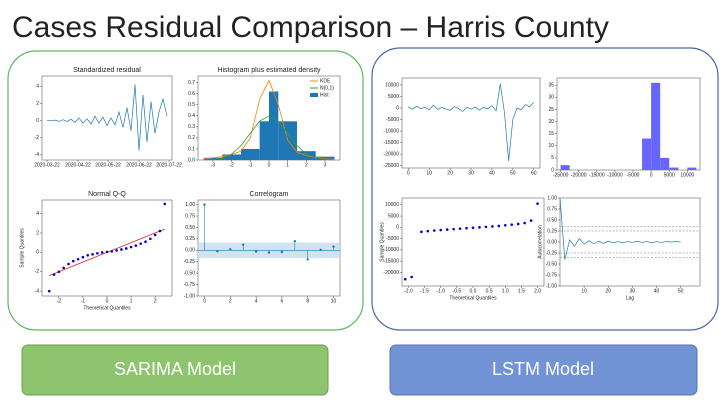 The width and height of the screenshot is (727, 415). Describe the element at coordinates (552, 158) in the screenshot. I see `y-tick-label: 5` at that location.